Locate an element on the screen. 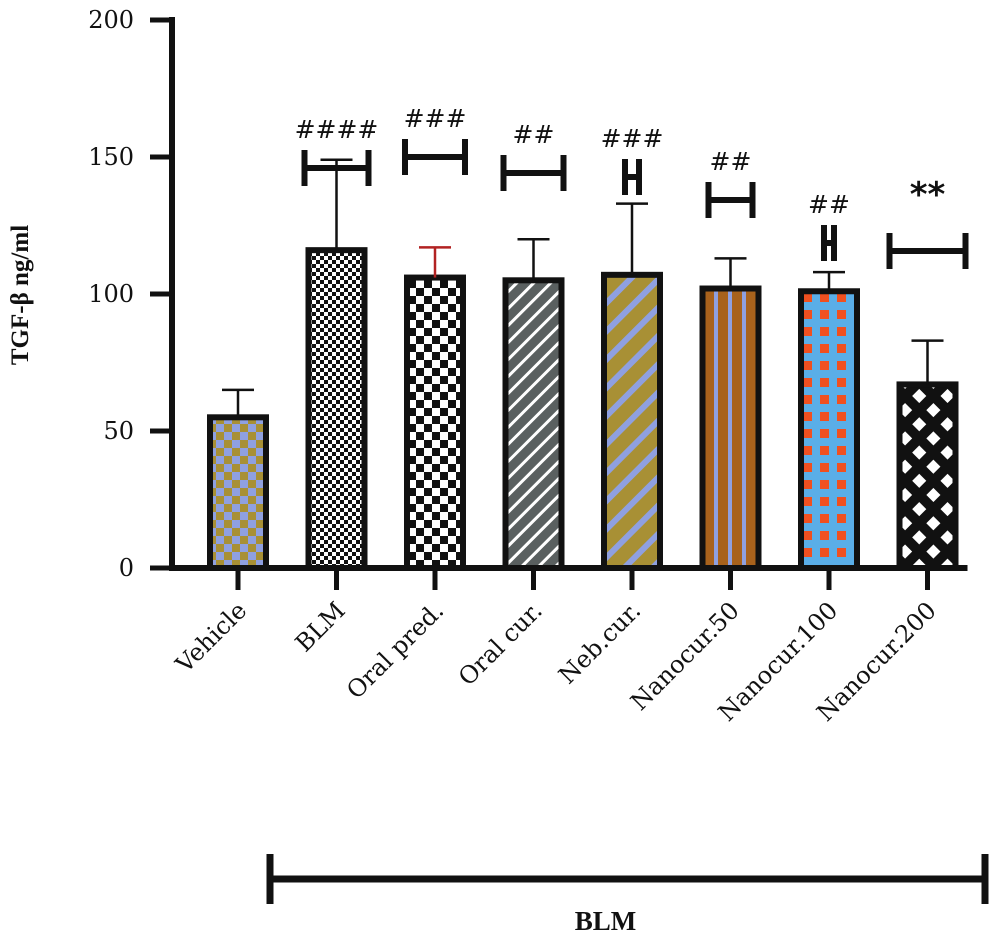  bar-blm is located at coordinates (336, 409).